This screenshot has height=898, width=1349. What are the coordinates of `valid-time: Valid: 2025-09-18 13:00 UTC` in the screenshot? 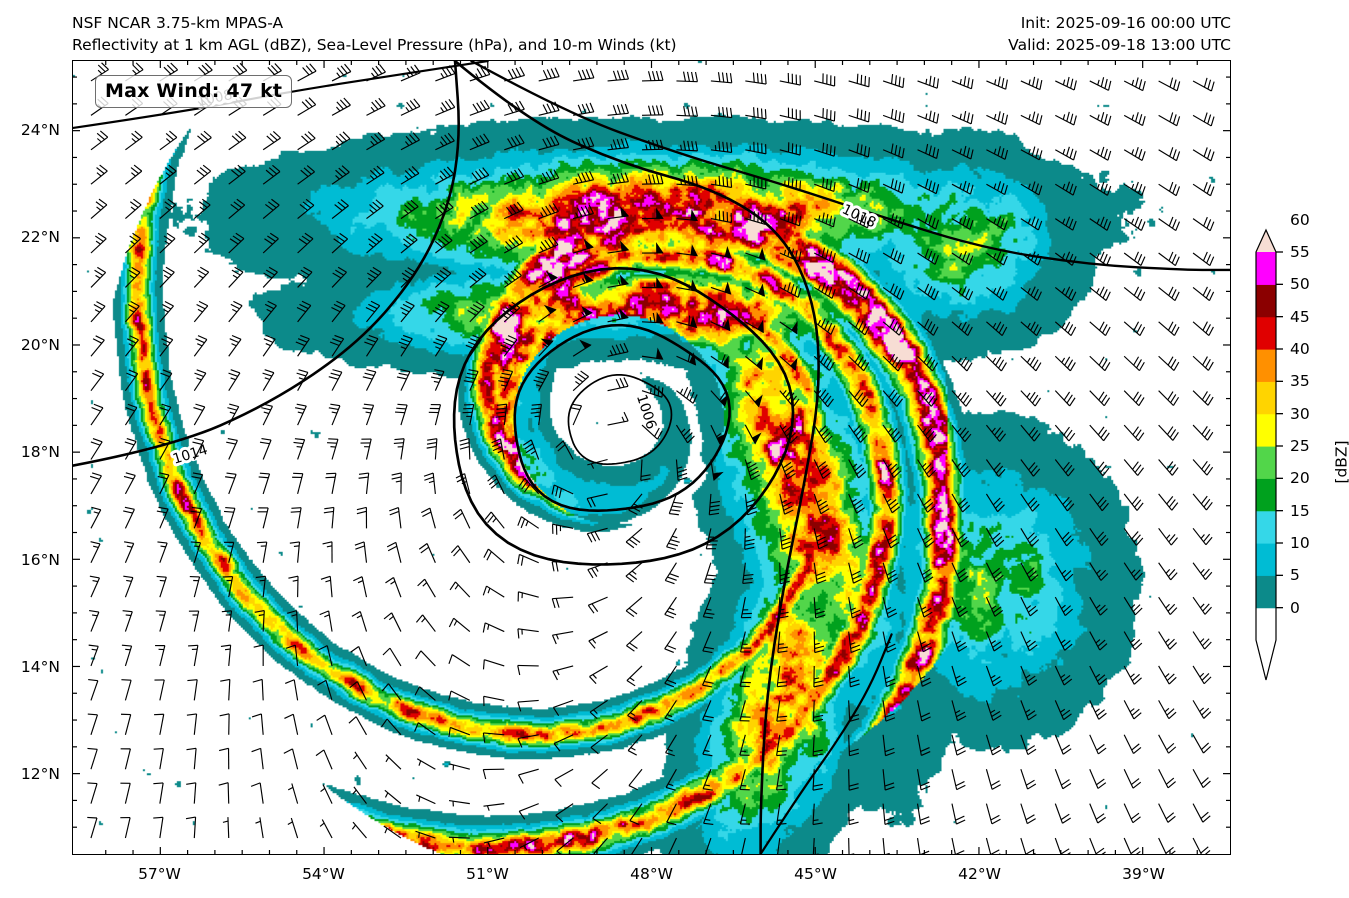 It's located at (1119, 45).